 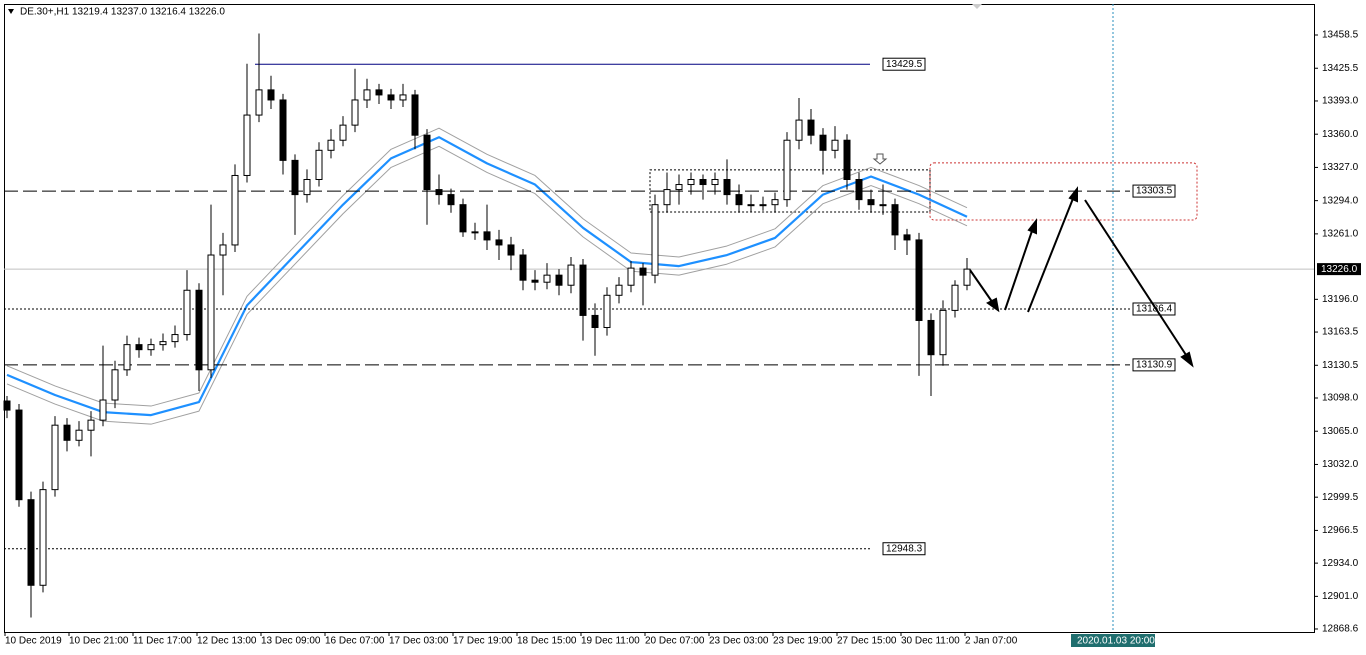 What do you see at coordinates (1154, 191) in the screenshot?
I see `price-level-label: 13303.5` at bounding box center [1154, 191].